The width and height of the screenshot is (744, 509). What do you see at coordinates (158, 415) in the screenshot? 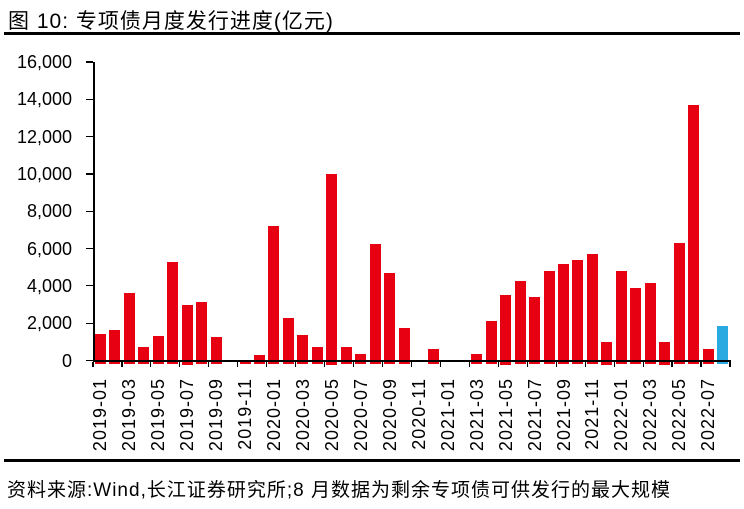
I see `x-axis-label-2019-05: 2019-05` at bounding box center [158, 415].